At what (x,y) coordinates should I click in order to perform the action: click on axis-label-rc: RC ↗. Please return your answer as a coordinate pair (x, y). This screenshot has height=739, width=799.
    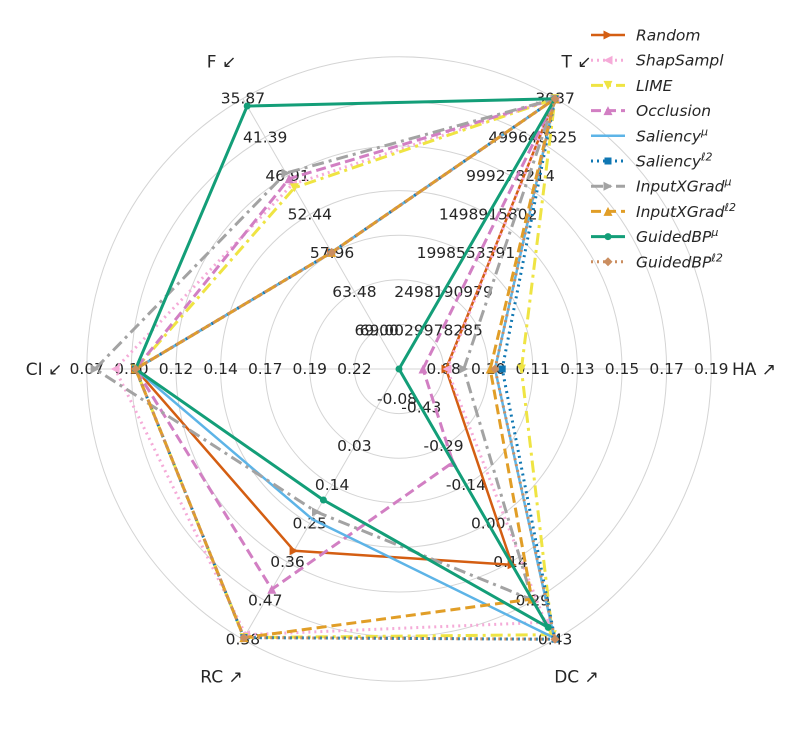
    Looking at the image, I should click on (221, 677).